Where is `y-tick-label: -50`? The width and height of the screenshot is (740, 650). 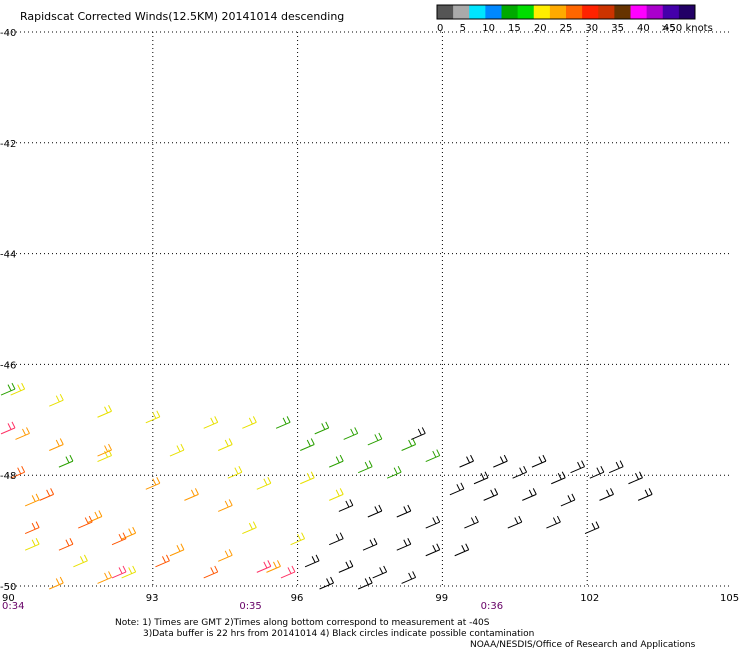 y-tick-label: -50 is located at coordinates (8, 587).